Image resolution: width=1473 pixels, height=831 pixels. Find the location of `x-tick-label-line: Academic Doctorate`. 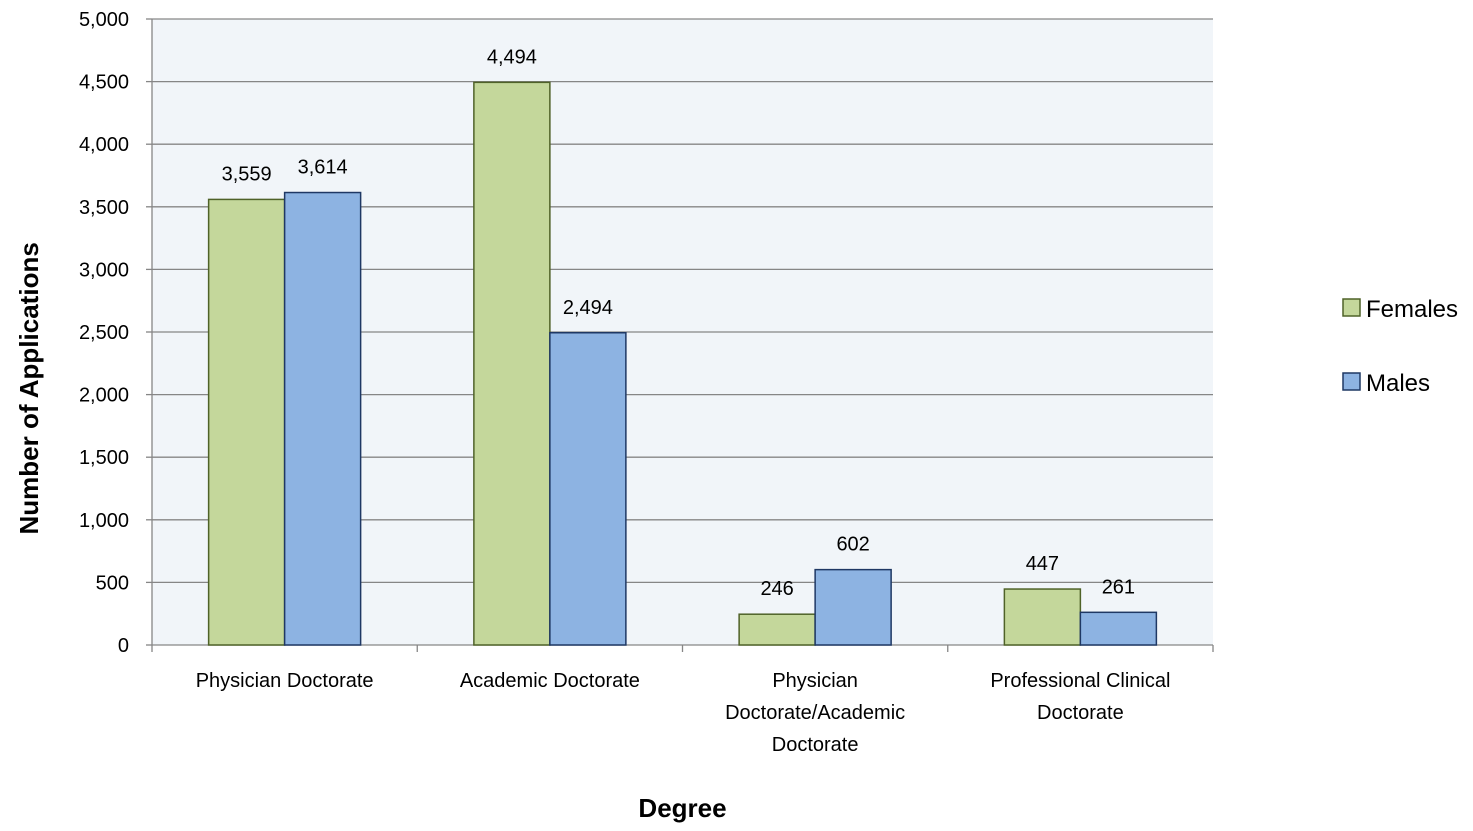

x-tick-label-line: Academic Doctorate is located at coordinates (550, 681).